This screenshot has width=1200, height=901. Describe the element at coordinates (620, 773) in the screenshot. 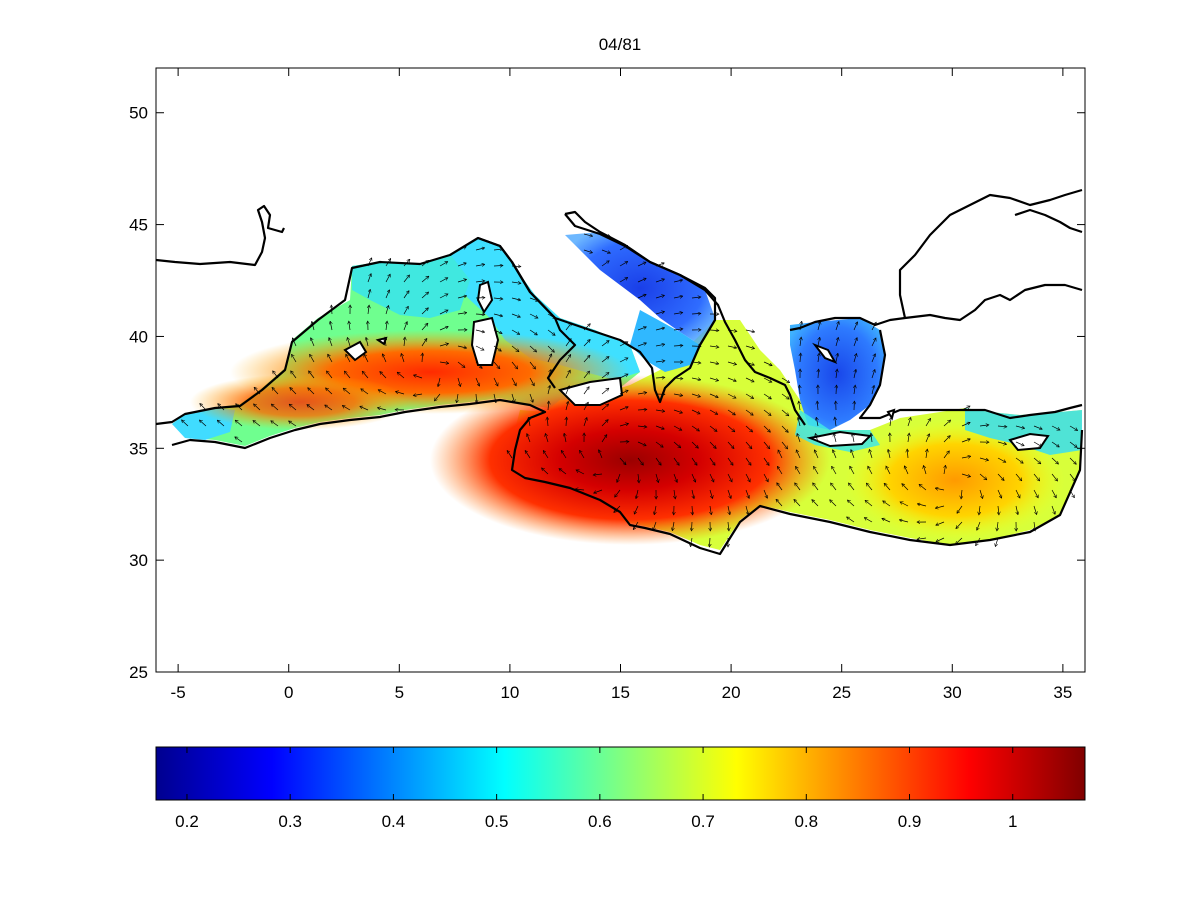

I see `colorbar-fill` at that location.